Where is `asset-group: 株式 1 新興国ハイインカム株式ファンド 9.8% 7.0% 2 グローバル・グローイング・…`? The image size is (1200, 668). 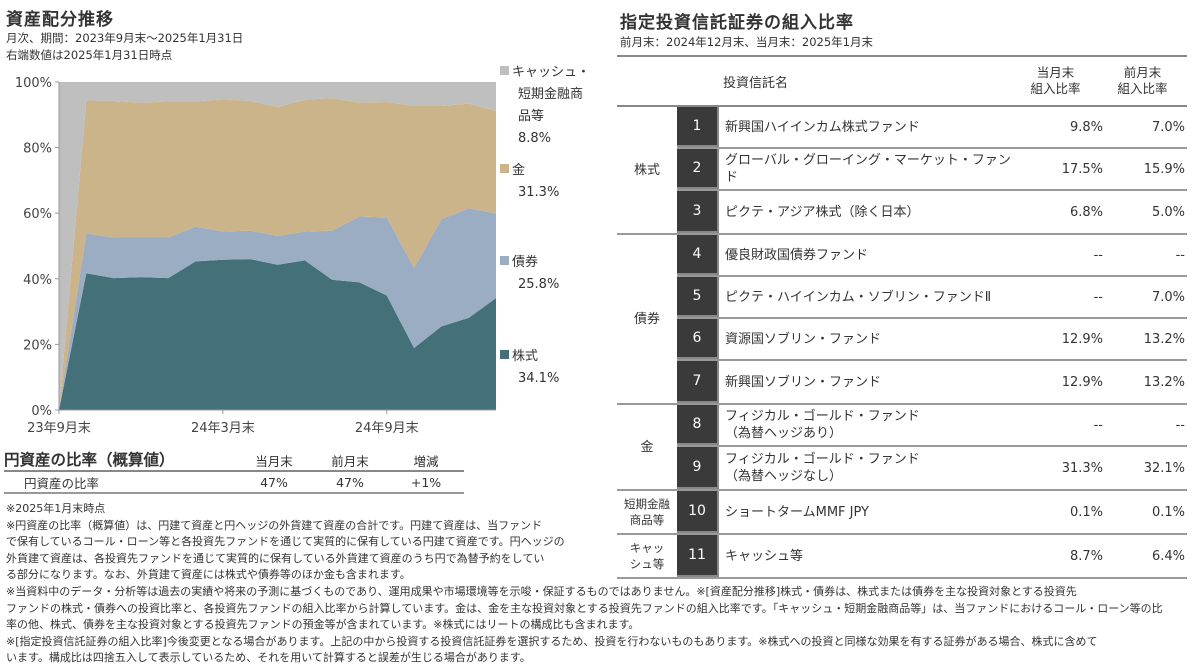
asset-group: 株式 1 新興国ハイインカム株式ファンド 9.8% 7.0% 2 グローバル・グローイング・… is located at coordinates (902, 171).